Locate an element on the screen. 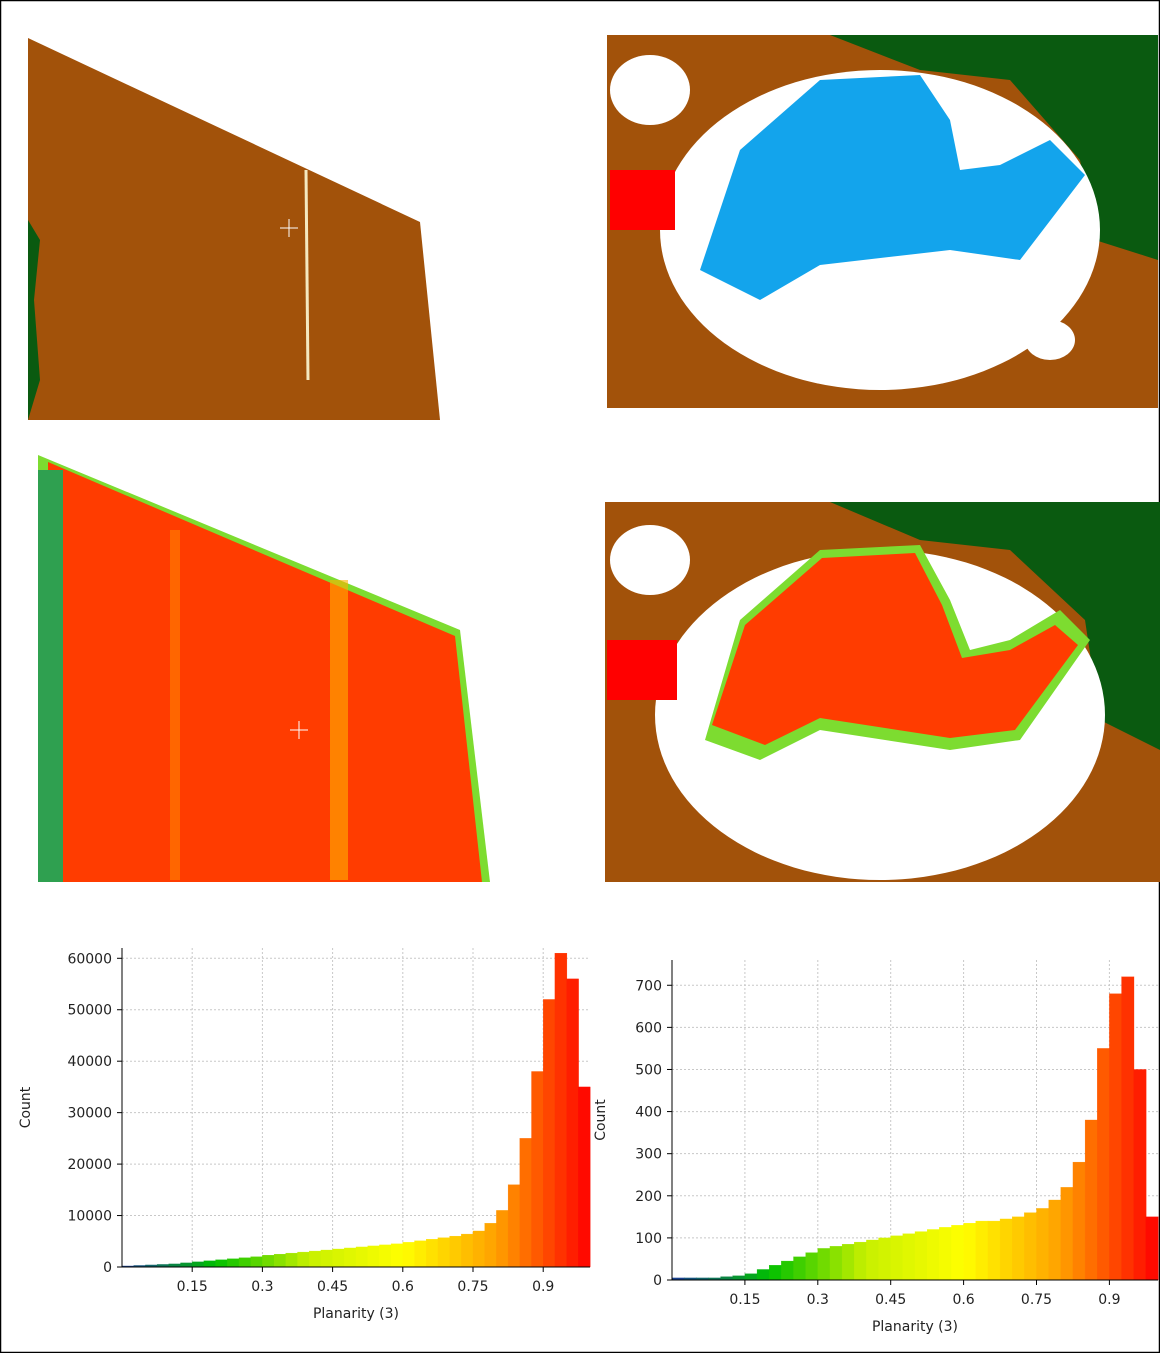 The height and width of the screenshot is (1353, 1160). y-tick-label: 300 is located at coordinates (648, 1155).